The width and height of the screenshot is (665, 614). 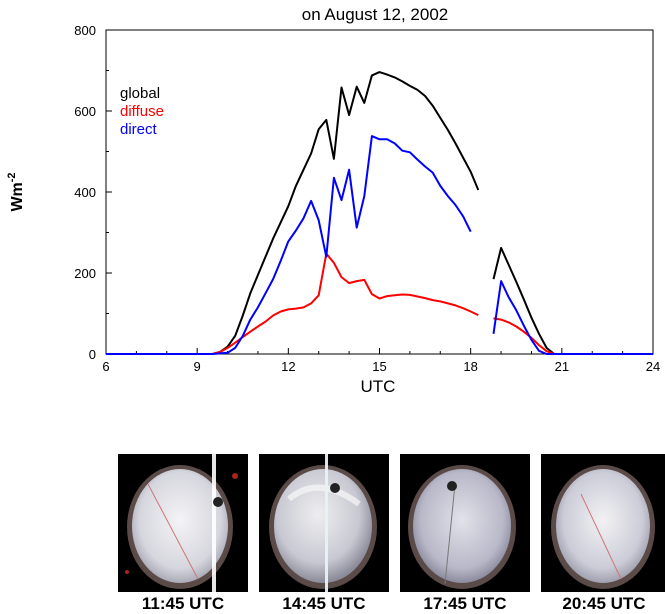 I want to click on y-tick-label: 600, so click(x=85, y=111).